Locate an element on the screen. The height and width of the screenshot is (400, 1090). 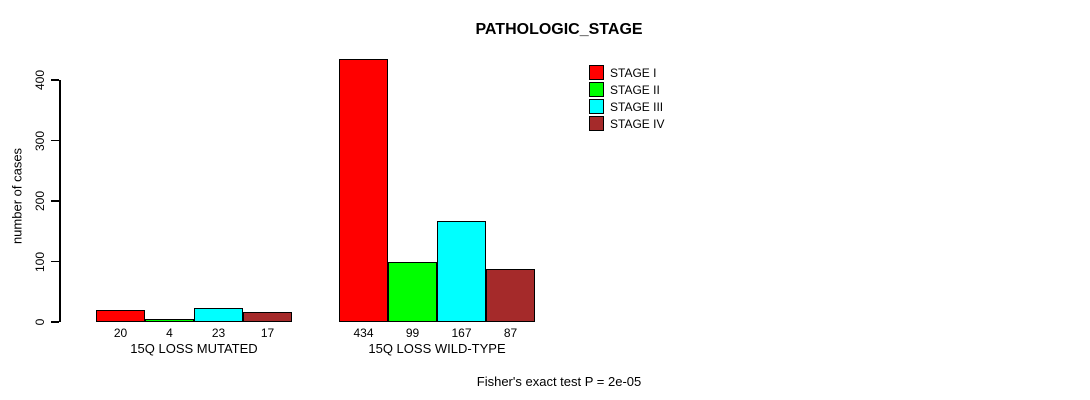
chart-title: PATHOLOGIC_STAGE is located at coordinates (559, 29).